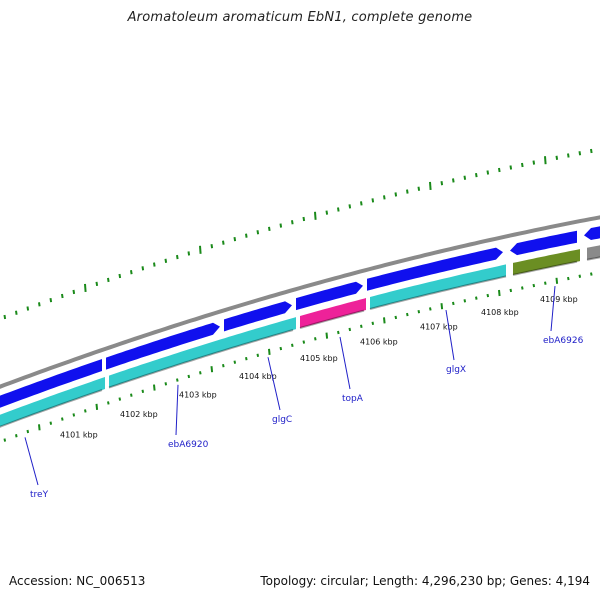  Describe the element at coordinates (563, 341) in the screenshot. I see `gene-label: ebA6926` at that location.